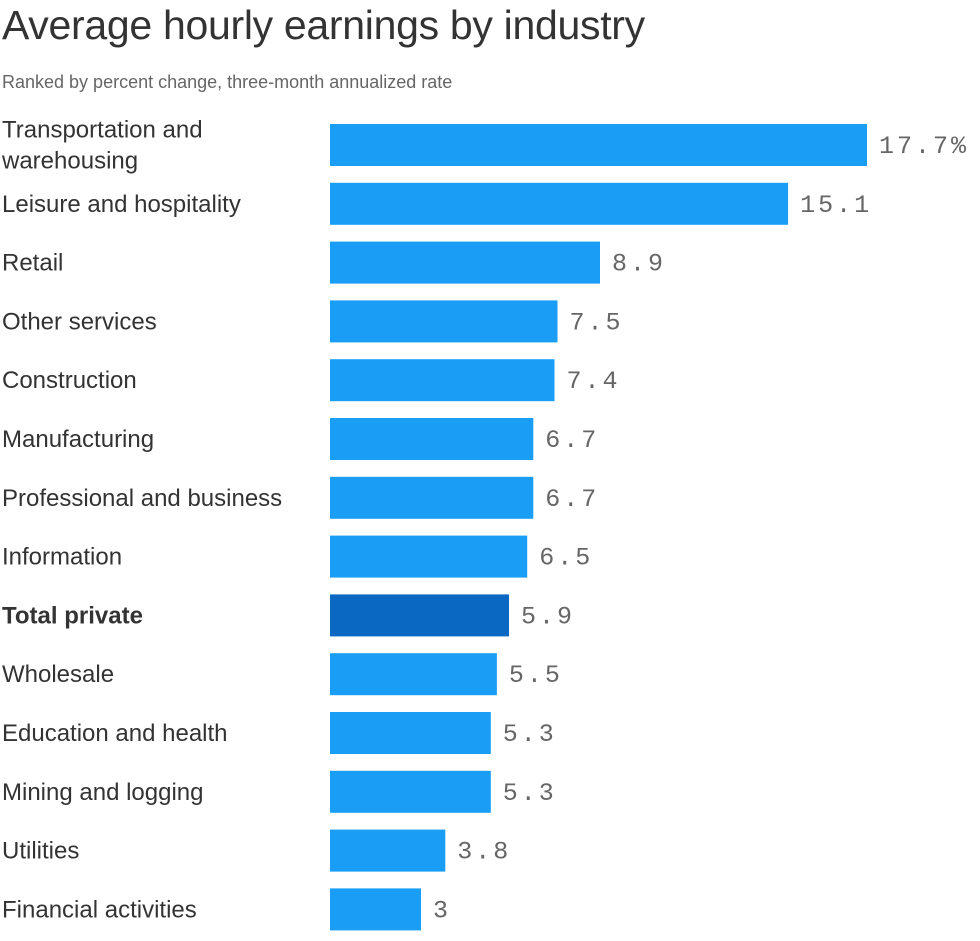 This screenshot has height=941, width=980. What do you see at coordinates (429, 556) in the screenshot?
I see `bar-information` at bounding box center [429, 556].